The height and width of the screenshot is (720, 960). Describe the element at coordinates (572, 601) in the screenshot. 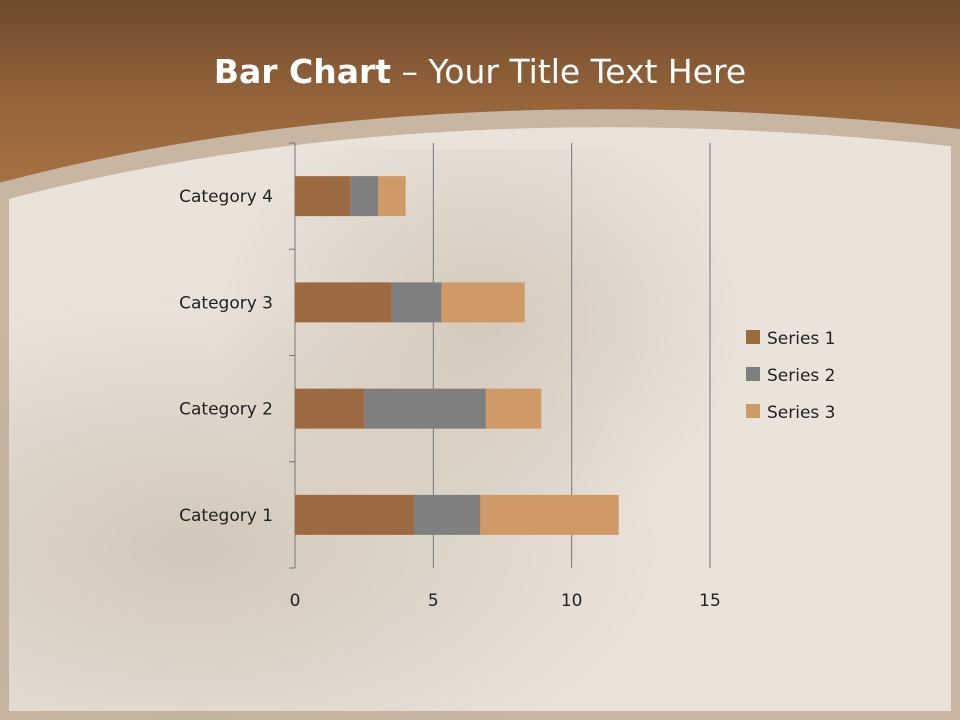

I see `x-tick-label: 10` at that location.